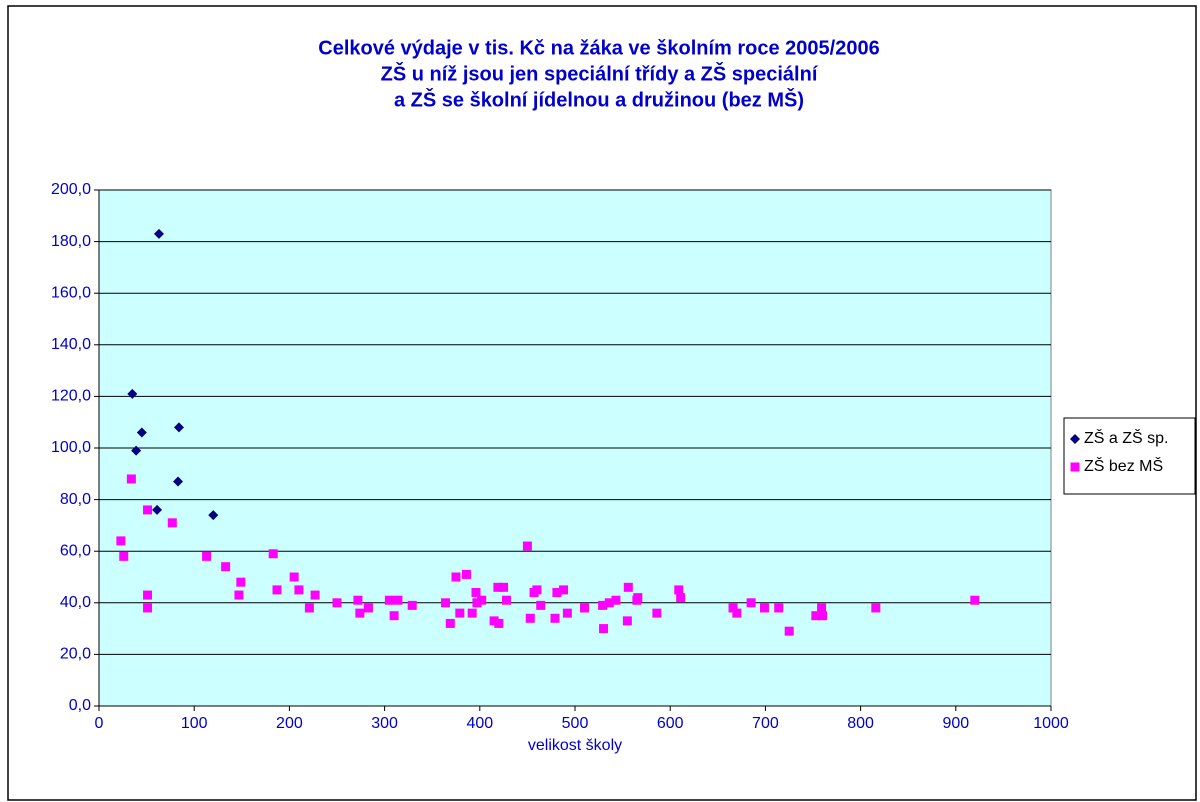 This screenshot has height=802, width=1200. I want to click on y-tick-label: 100,0, so click(71, 447).